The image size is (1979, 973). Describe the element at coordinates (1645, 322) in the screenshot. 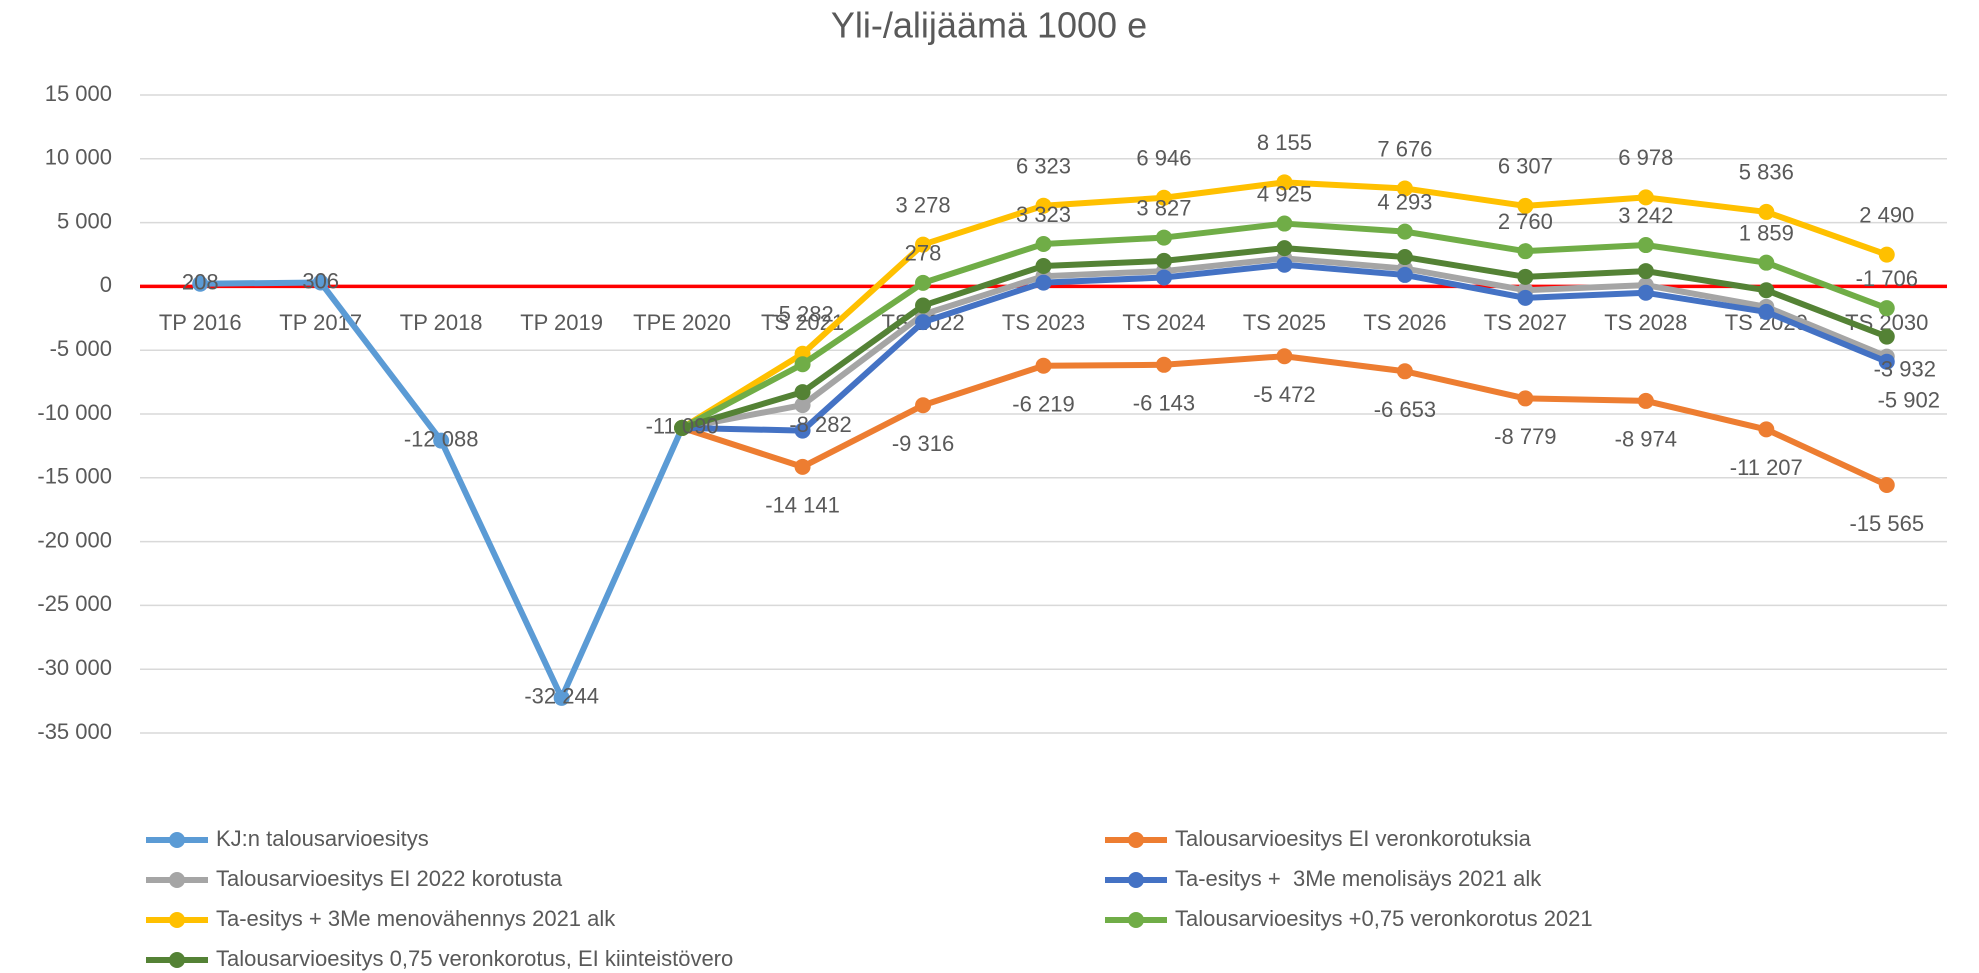

I see `x-tick-label: TS 2028` at that location.